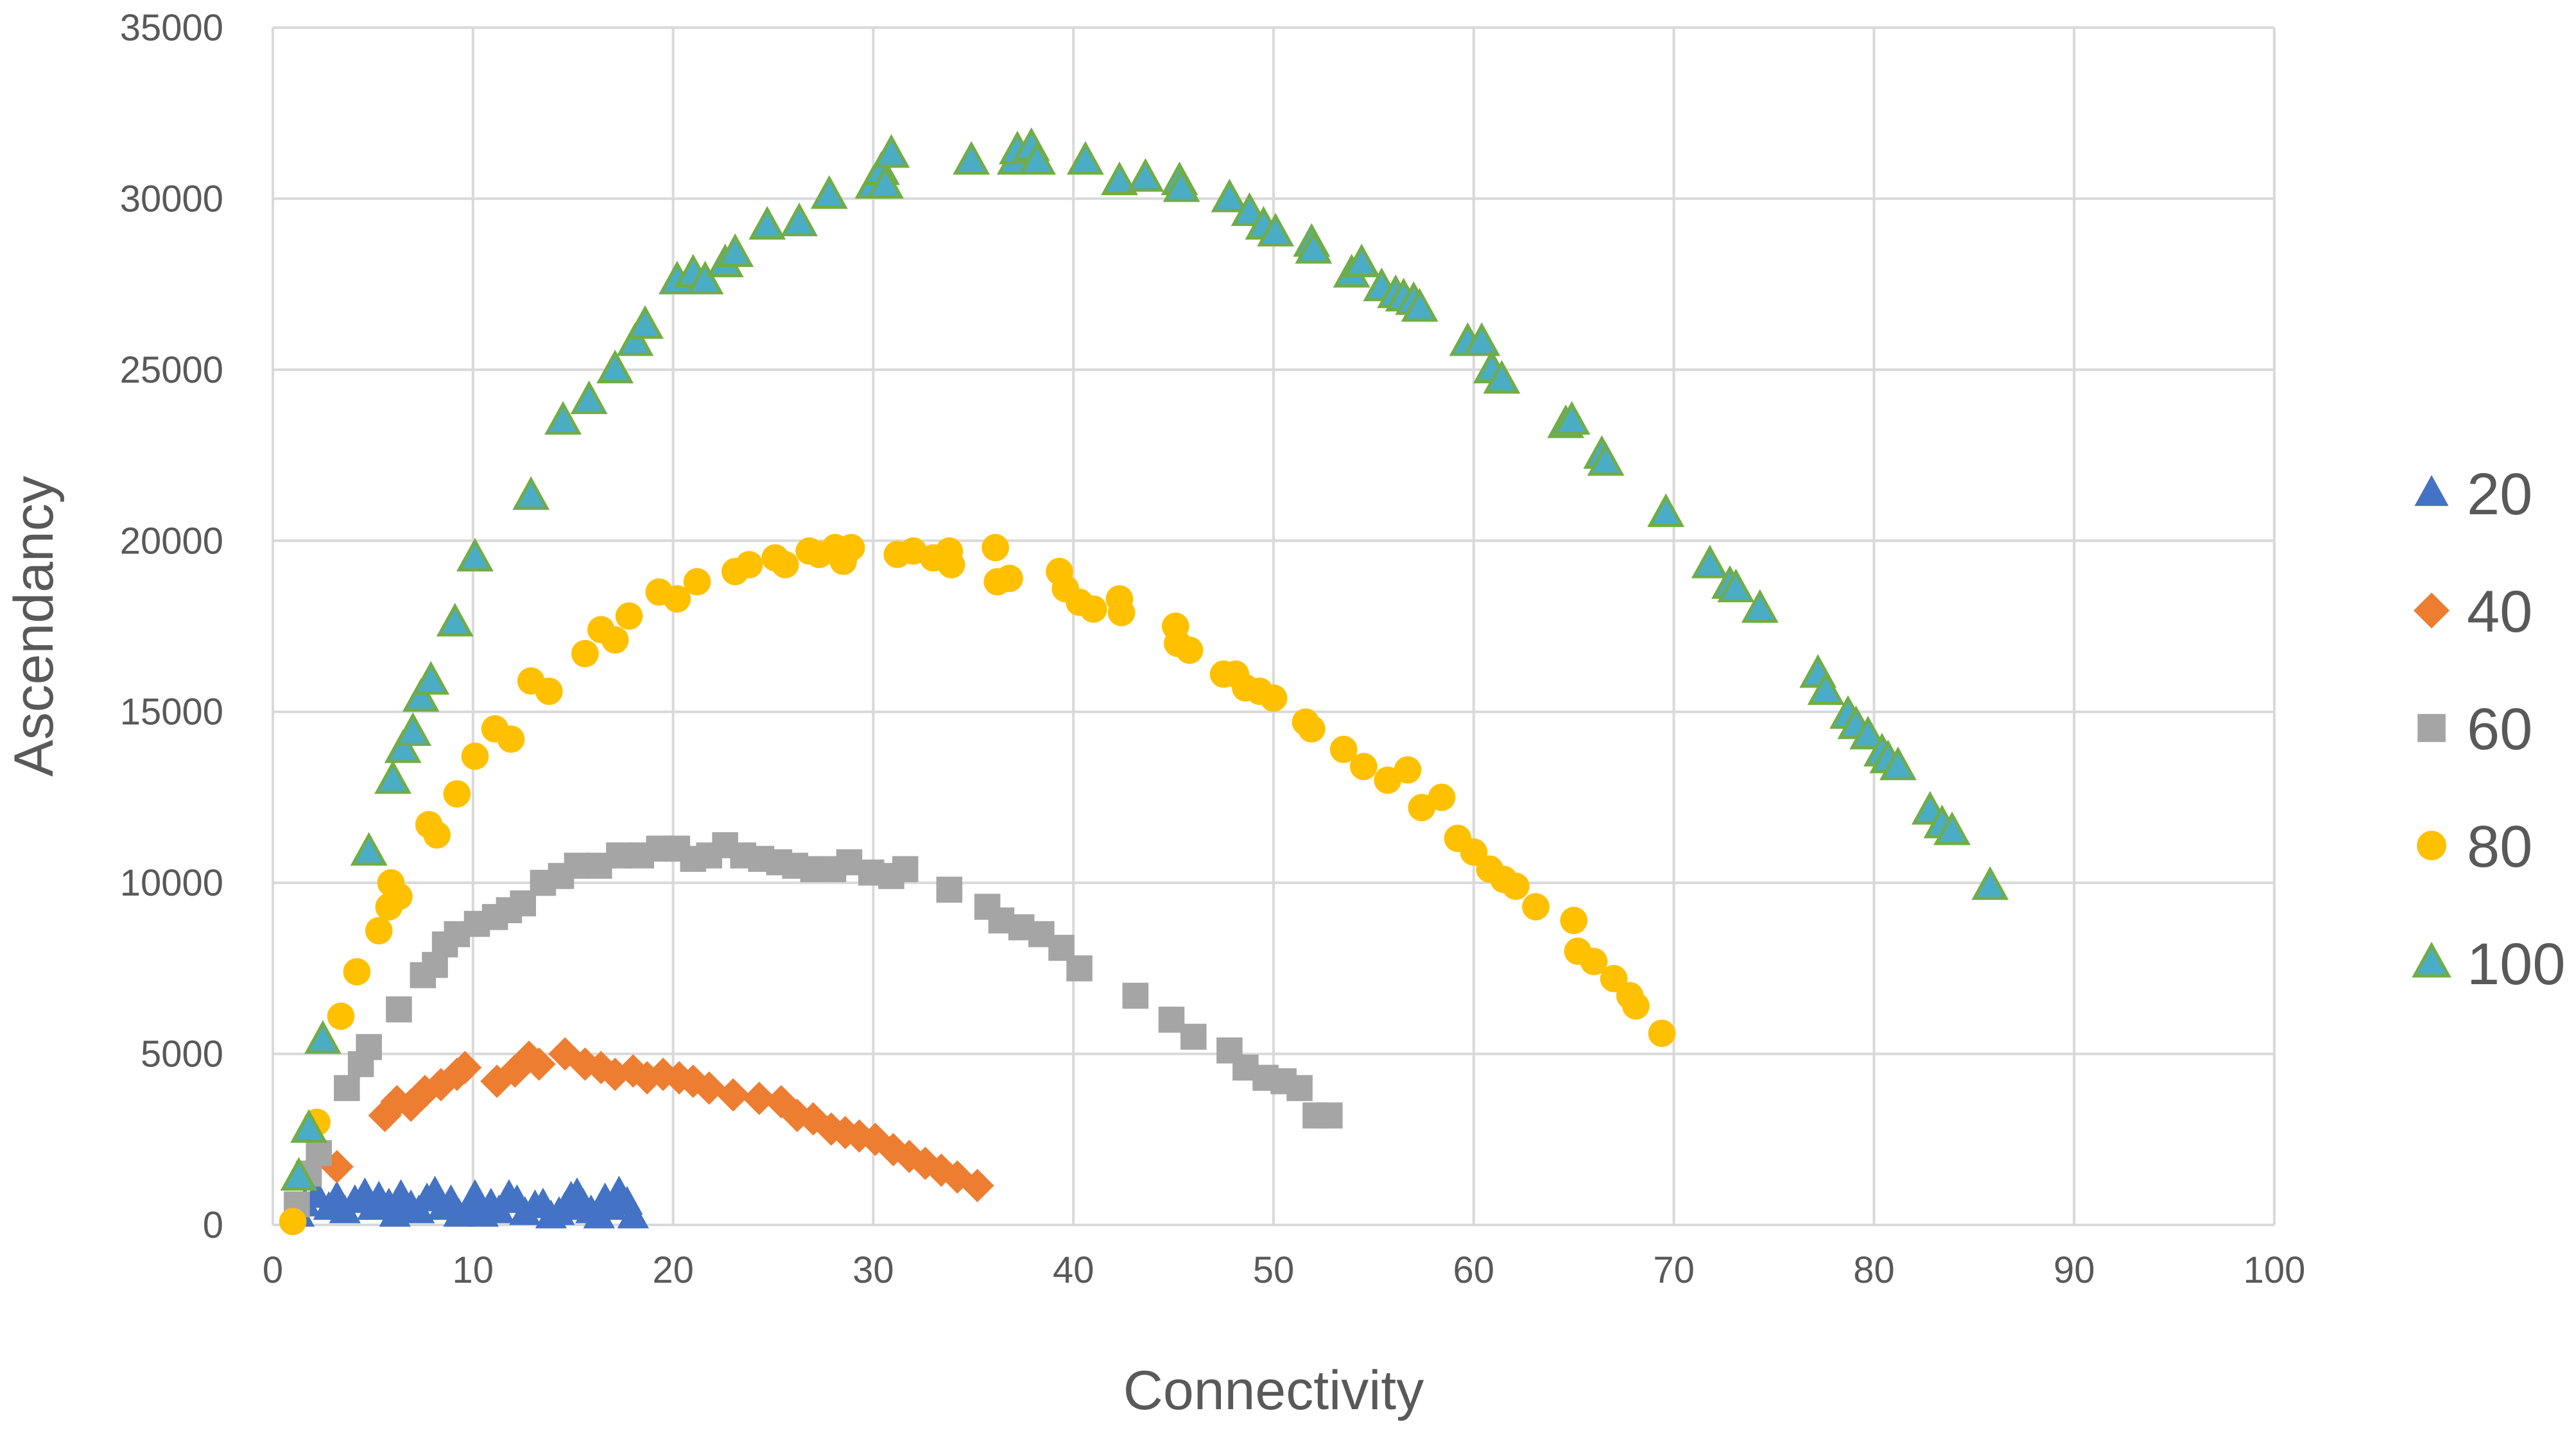  Describe the element at coordinates (2500, 494) in the screenshot. I see `legend-label: 20` at that location.